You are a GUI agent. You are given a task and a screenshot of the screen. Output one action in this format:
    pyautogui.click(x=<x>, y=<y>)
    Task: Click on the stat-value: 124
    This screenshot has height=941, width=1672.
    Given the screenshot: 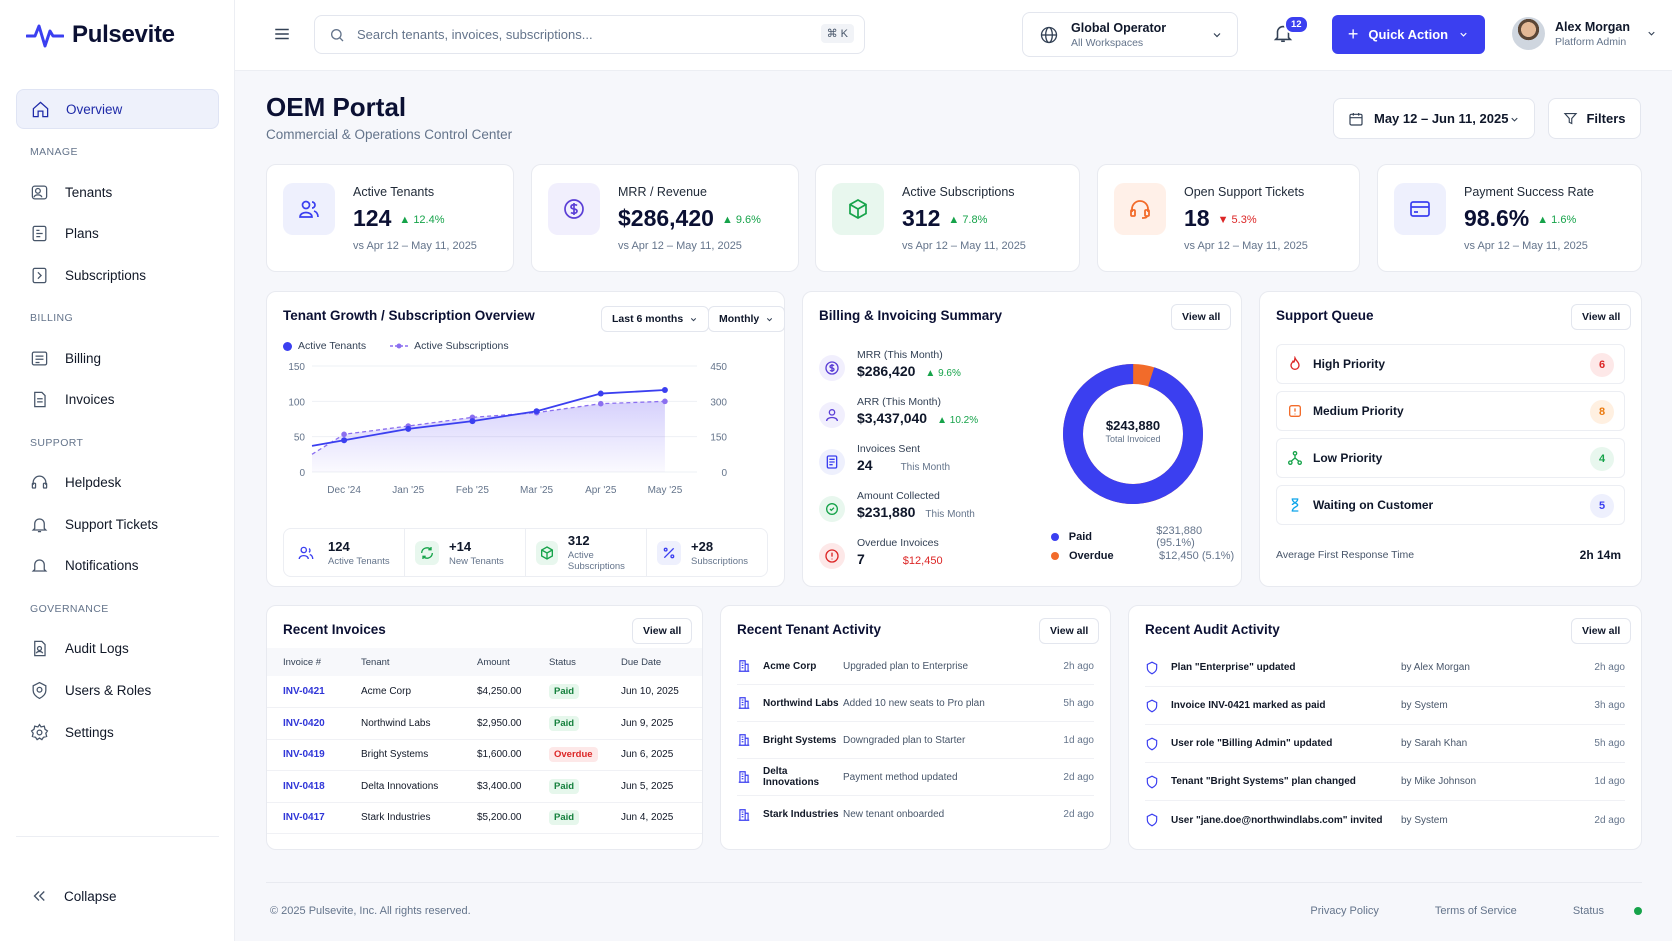 What is the action you would take?
    pyautogui.click(x=339, y=546)
    